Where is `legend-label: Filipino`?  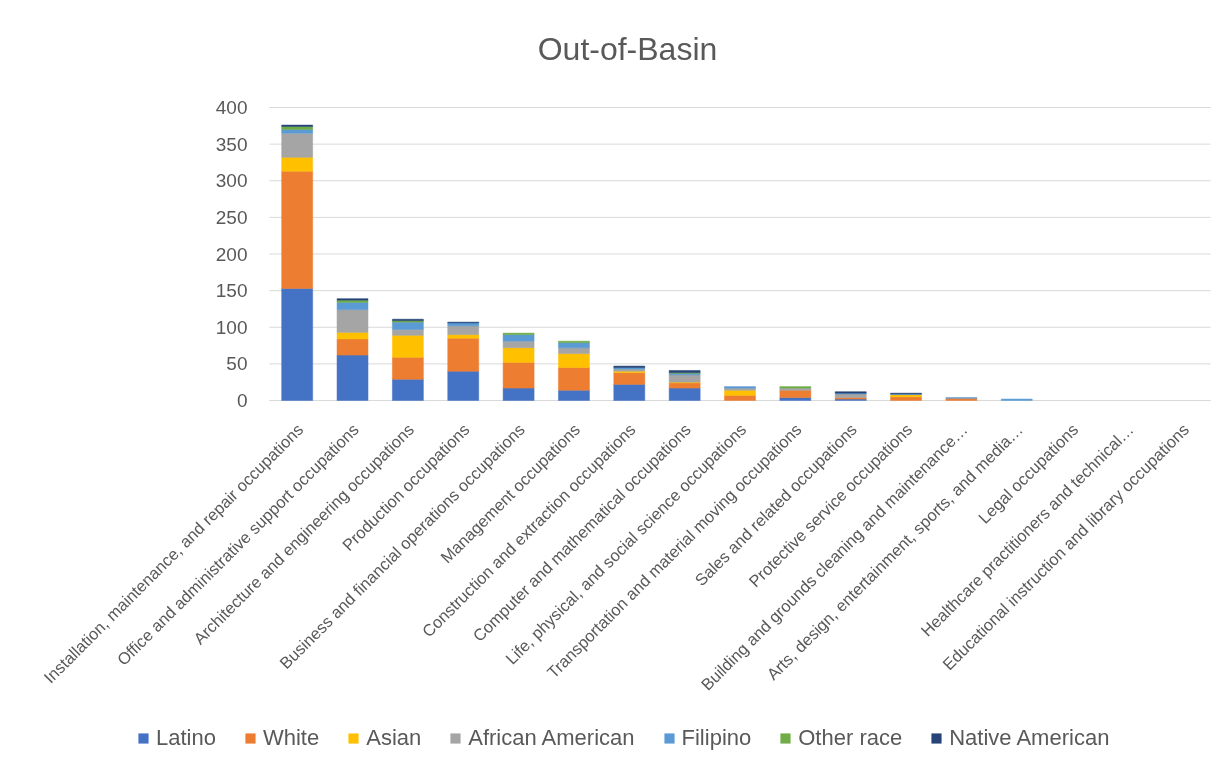
legend-label: Filipino is located at coordinates (716, 738).